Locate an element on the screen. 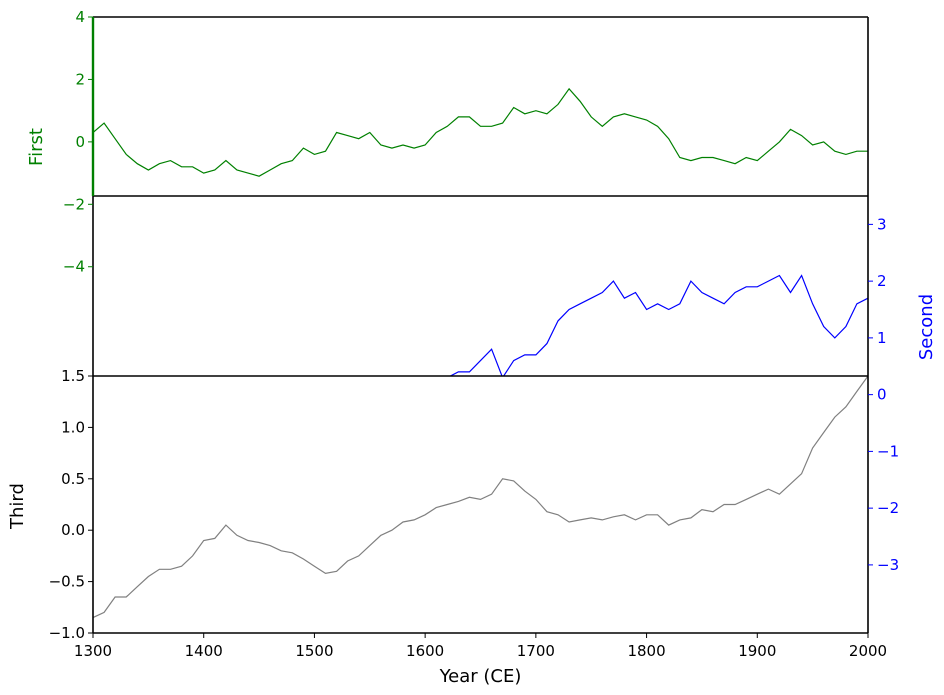 The height and width of the screenshot is (695, 944). xtick-label: 1800 is located at coordinates (646, 651).